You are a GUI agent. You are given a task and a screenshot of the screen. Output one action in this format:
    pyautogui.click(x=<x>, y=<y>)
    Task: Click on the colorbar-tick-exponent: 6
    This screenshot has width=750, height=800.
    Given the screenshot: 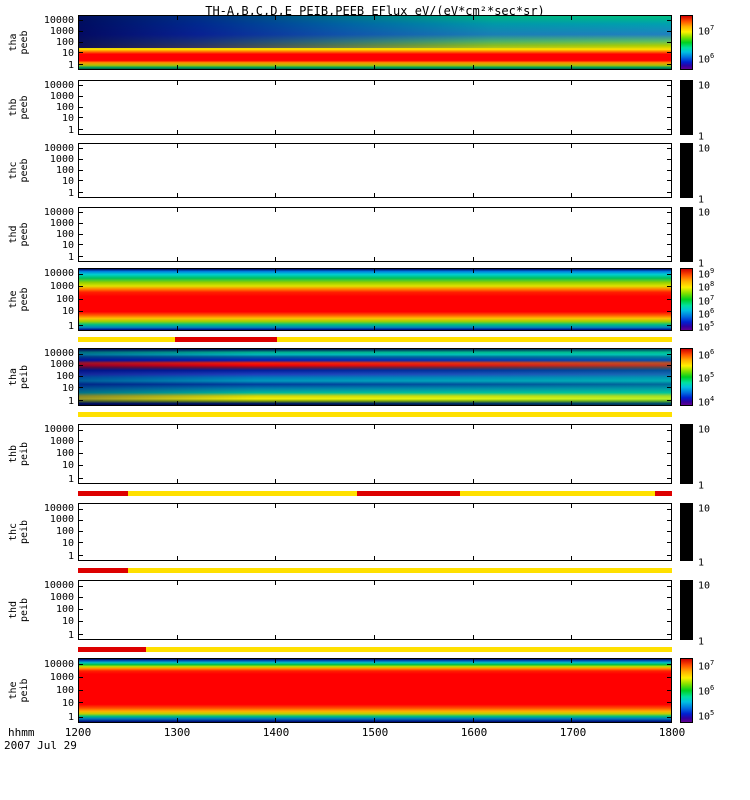 What is the action you would take?
    pyautogui.click(x=712, y=55)
    